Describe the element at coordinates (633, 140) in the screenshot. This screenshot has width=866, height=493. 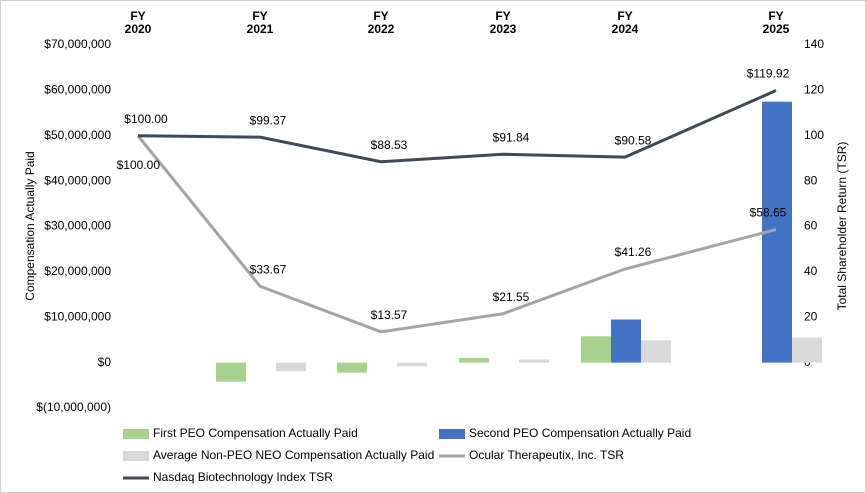
I see `data-label: $90.58` at that location.